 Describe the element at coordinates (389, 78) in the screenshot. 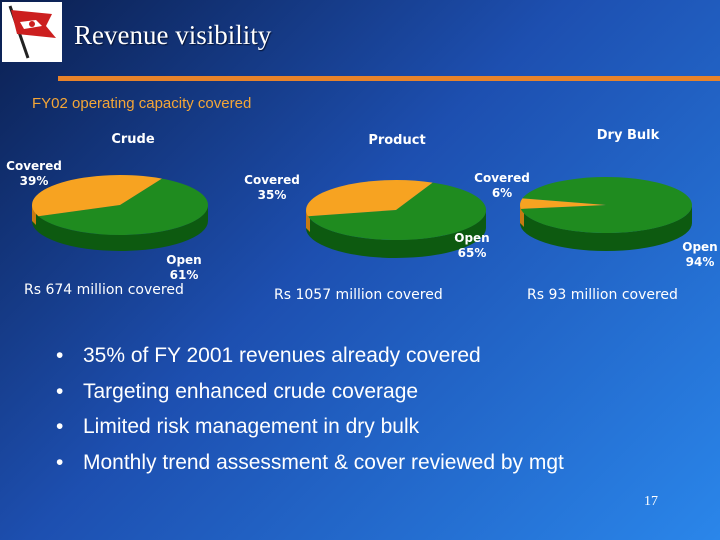

I see `title-divider` at that location.